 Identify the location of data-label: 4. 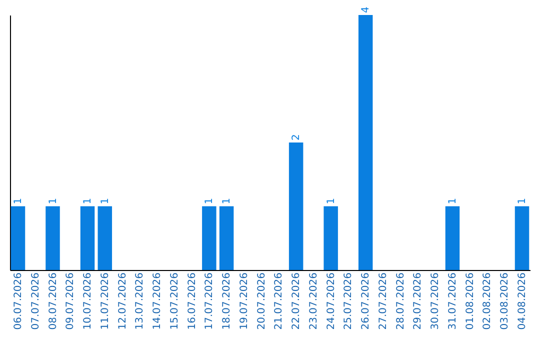
(366, 9).